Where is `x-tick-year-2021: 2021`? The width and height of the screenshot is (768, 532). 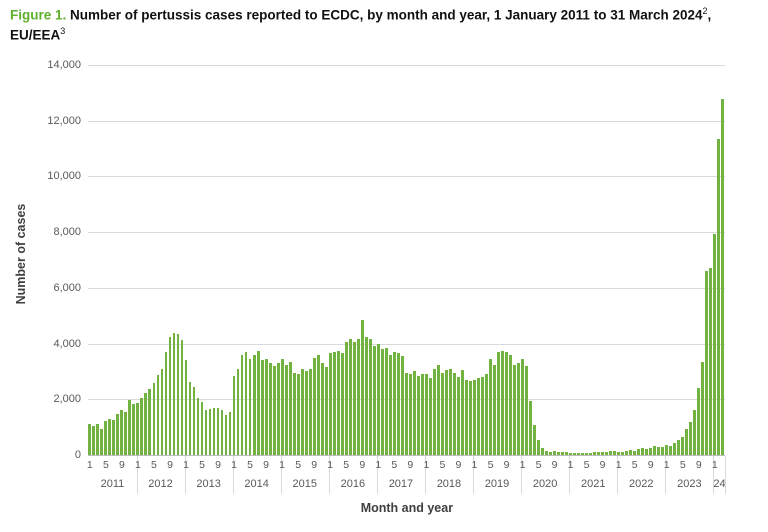 x-tick-year-2021: 2021 is located at coordinates (593, 484).